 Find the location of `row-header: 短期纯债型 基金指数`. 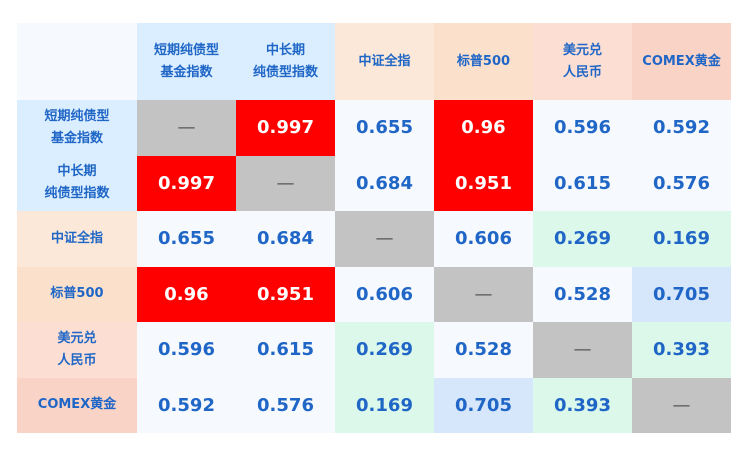

row-header: 短期纯债型 基金指数 is located at coordinates (77, 128).